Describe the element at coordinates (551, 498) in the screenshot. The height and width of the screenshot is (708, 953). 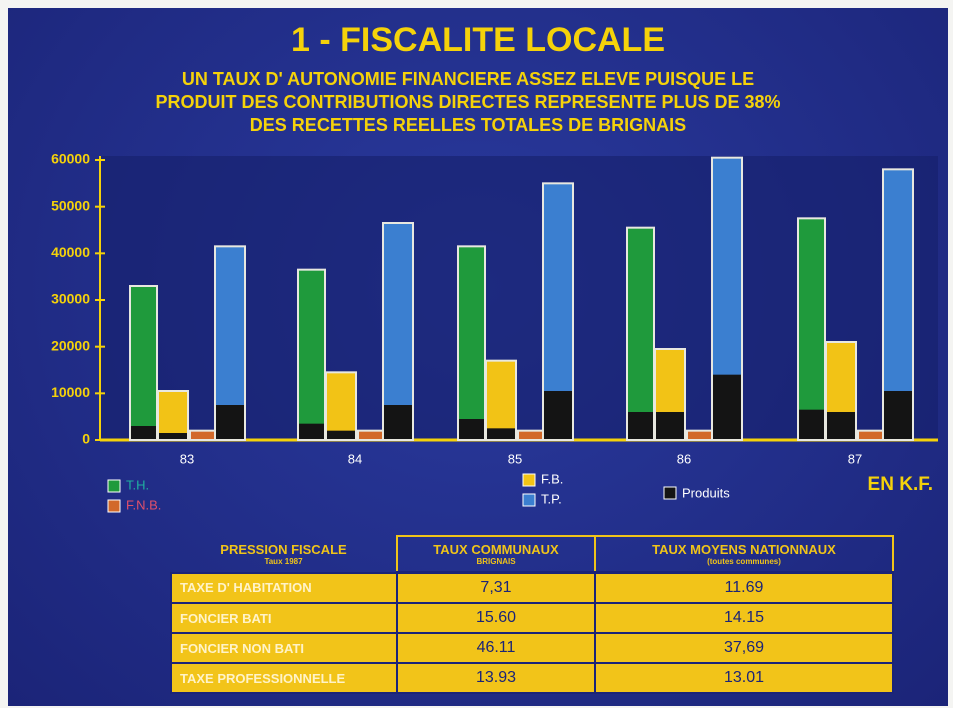
I see `legend-label: T.P.` at that location.